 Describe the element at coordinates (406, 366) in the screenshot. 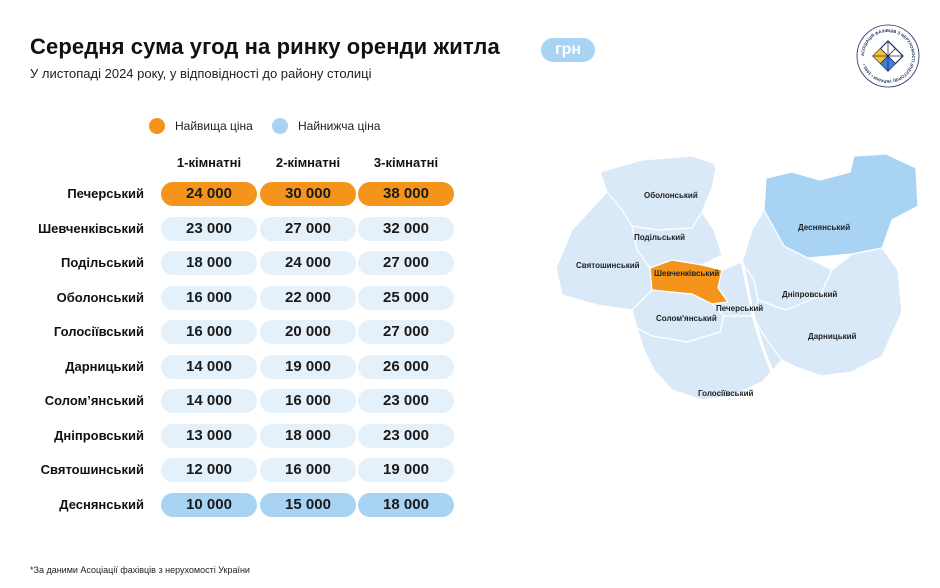

I see `price-cell: 26 000` at that location.